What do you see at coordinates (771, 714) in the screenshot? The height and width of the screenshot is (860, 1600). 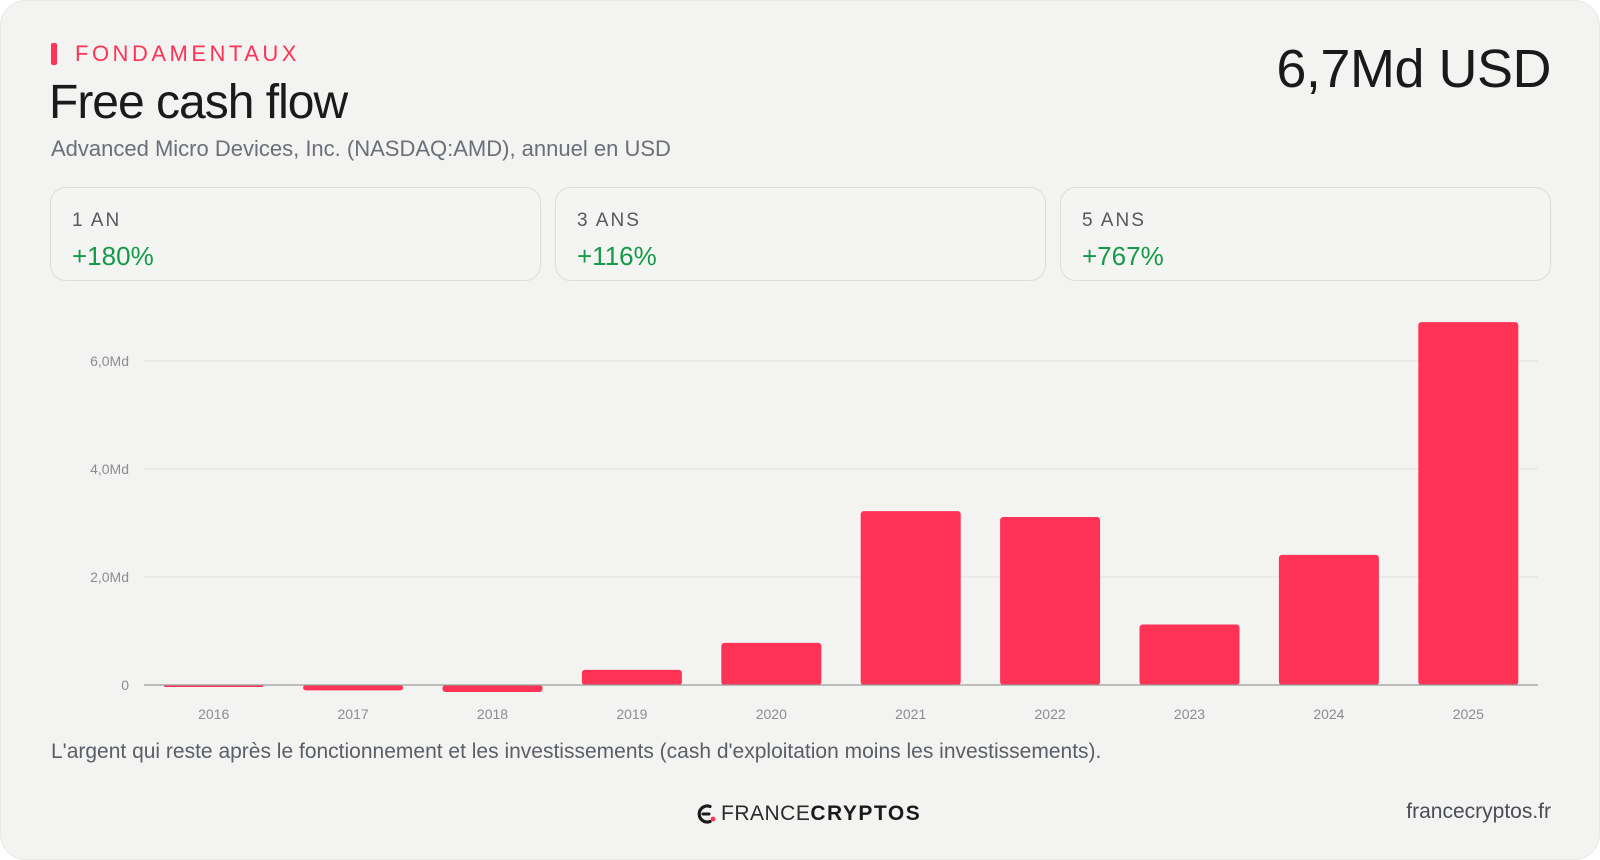 I see `x-tick-label: 2020` at bounding box center [771, 714].